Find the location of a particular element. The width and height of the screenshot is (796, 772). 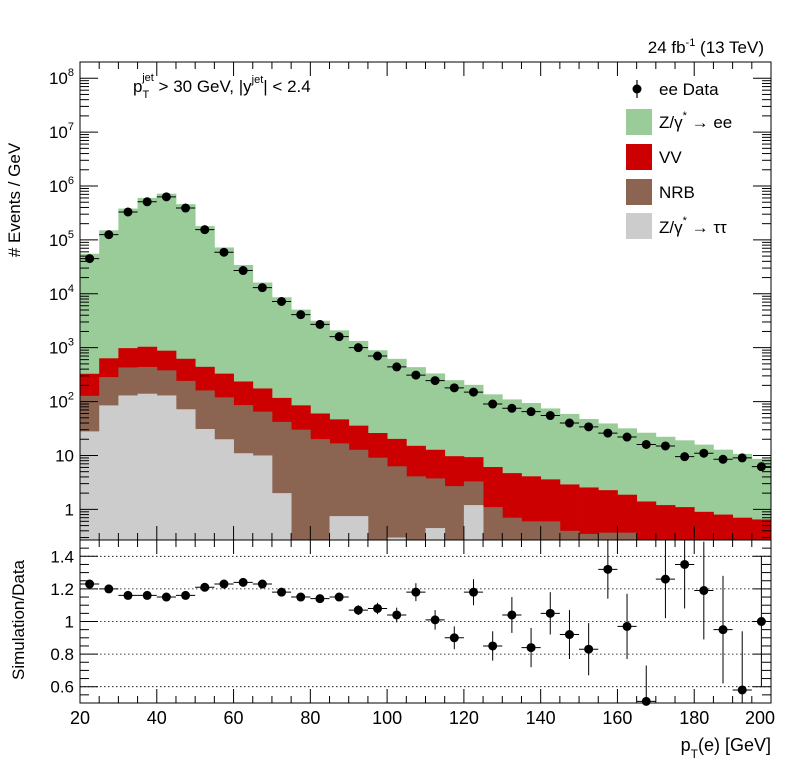

y-tick-label-exponent: 2 is located at coordinates (71, 397).